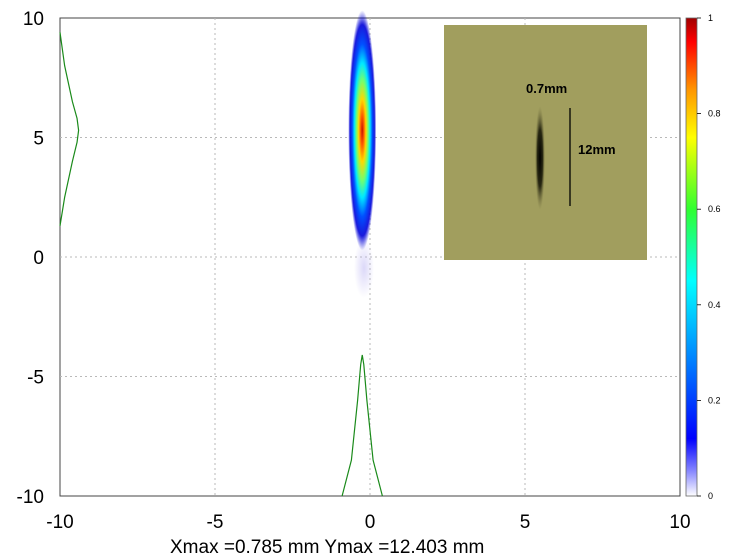  What do you see at coordinates (709, 257) in the screenshot?
I see `colorbar-ticks: 1 0.8 0.6 0.4 0.2 0` at bounding box center [709, 257].